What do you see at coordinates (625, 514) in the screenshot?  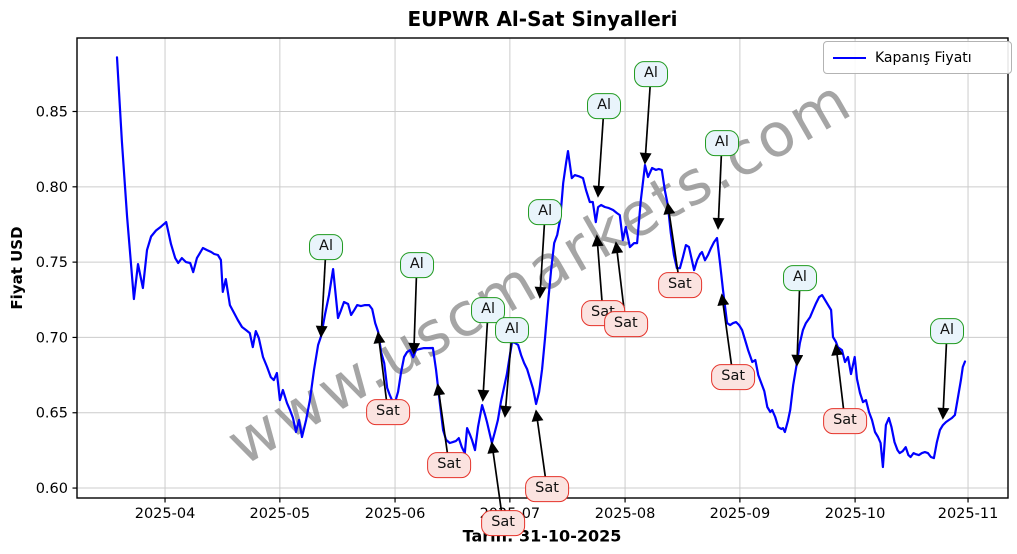 I see `x-tick-label: 2025-08` at bounding box center [625, 514].